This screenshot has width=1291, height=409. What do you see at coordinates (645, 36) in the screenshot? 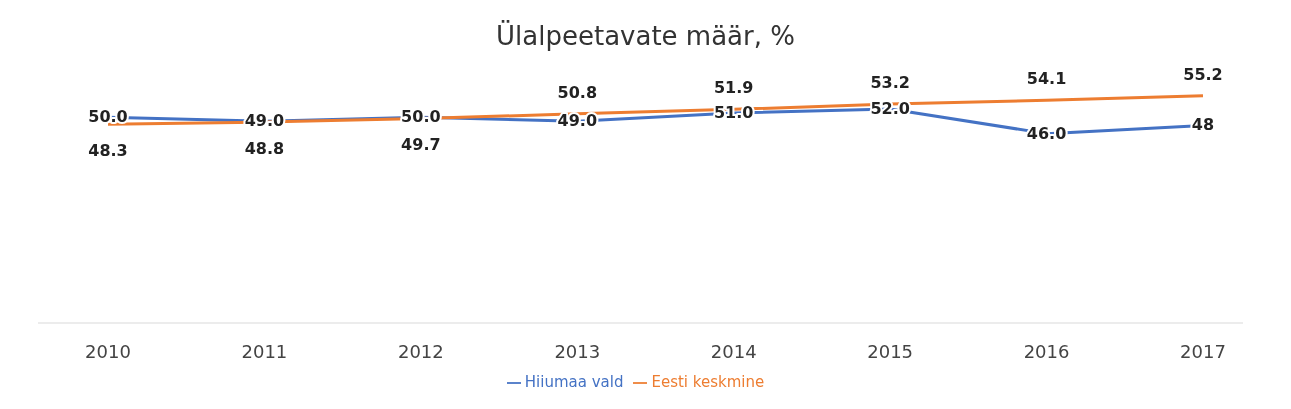
I see `chart-title: Ülalpeetavate määr, %` at bounding box center [645, 36].